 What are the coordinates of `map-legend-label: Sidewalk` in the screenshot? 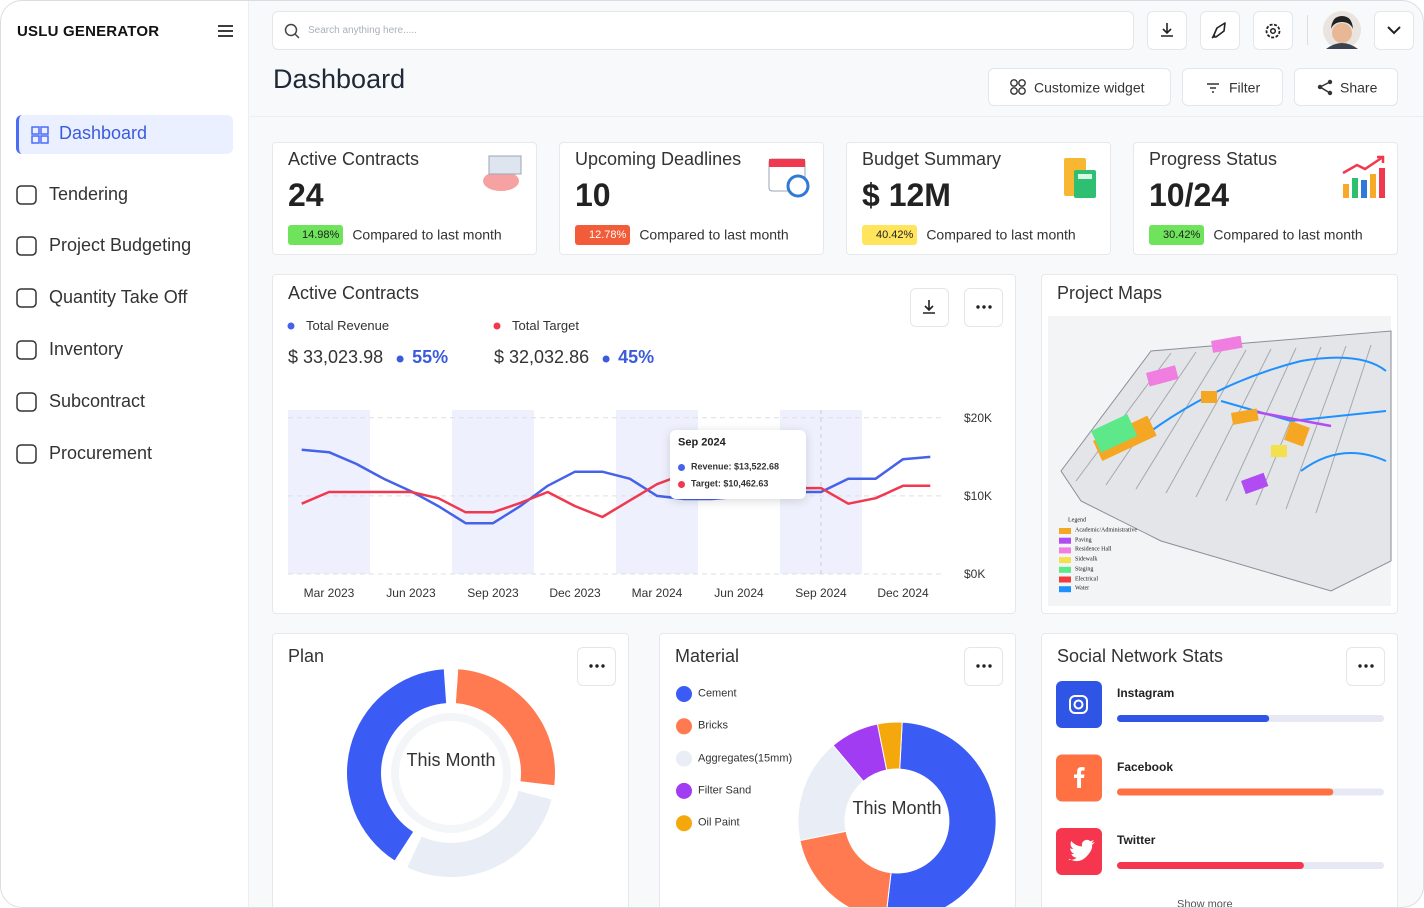 It's located at (1086, 559).